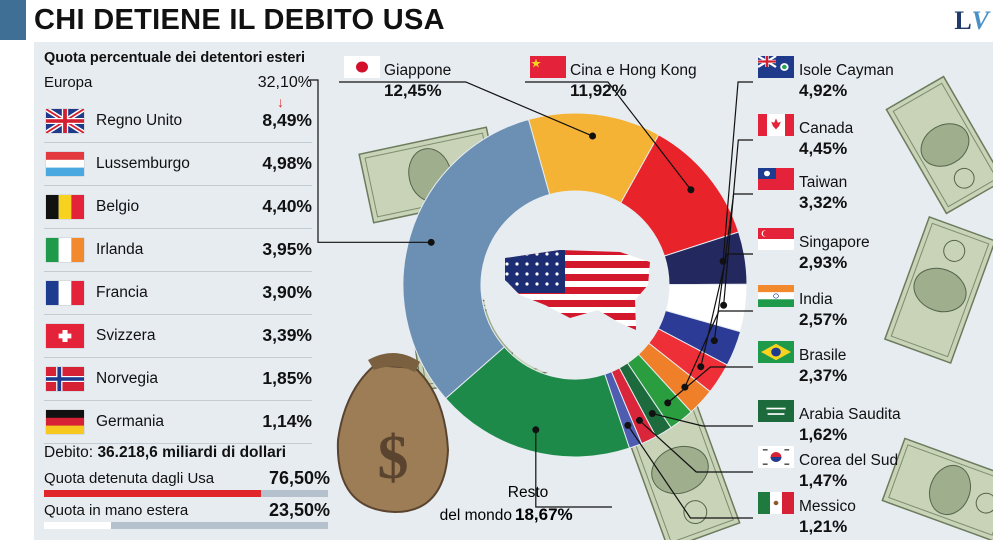 The image size is (993, 540). Describe the element at coordinates (178, 293) in the screenshot. I see `country-row-fra: Francia 3,90%` at that location.